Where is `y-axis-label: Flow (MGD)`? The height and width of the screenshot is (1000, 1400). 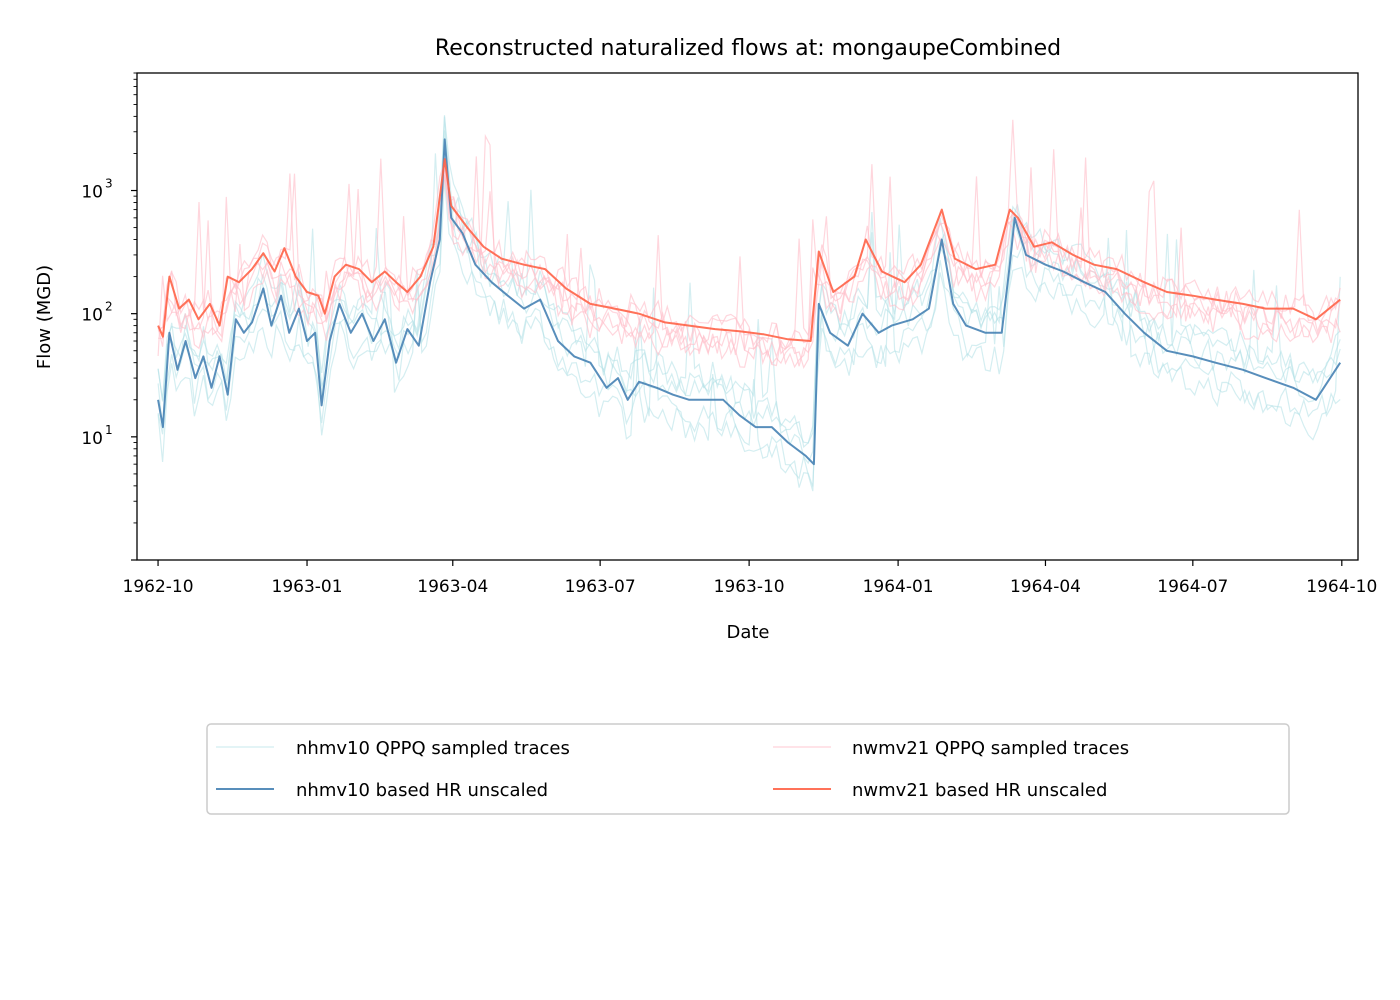
y-axis-label: Flow (MGD) is located at coordinates (44, 317).